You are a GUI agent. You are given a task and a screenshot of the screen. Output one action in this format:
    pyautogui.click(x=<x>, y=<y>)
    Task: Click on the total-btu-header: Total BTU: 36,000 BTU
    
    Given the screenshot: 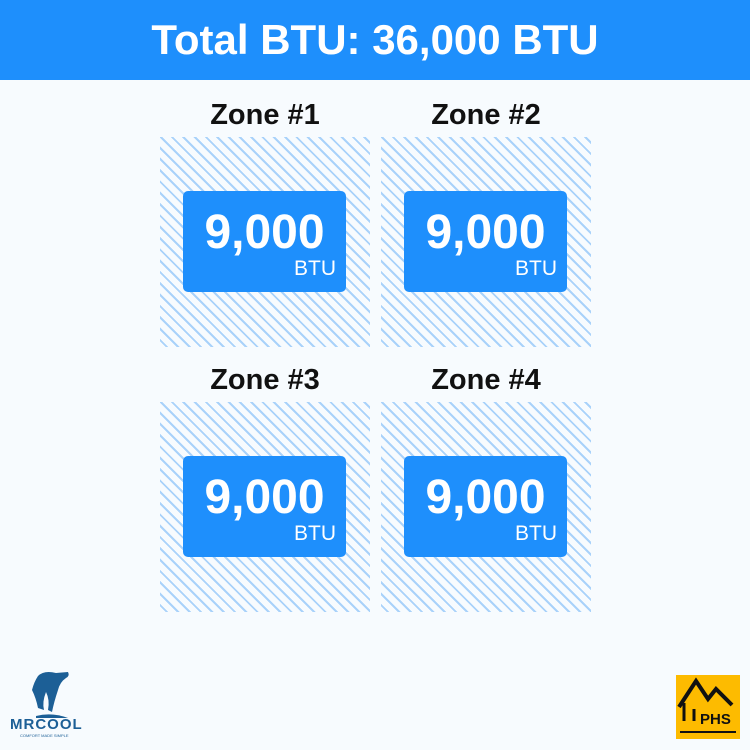 What is the action you would take?
    pyautogui.click(x=375, y=40)
    